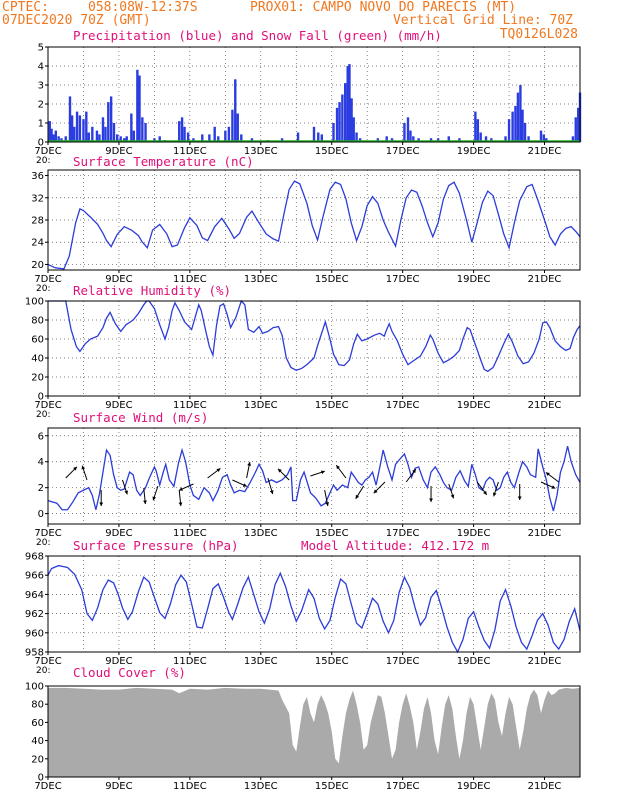  Describe the element at coordinates (129, 672) in the screenshot. I see `panel-title: Cloud Cover (%)` at that location.